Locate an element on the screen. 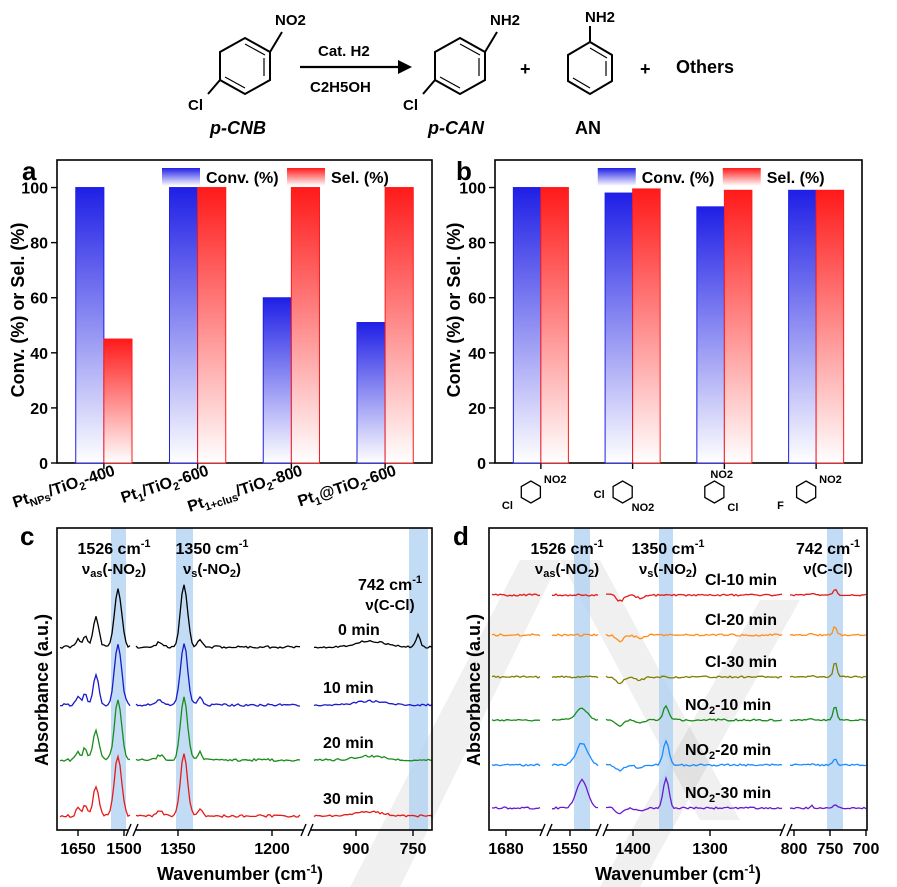  panel-d-letter: d is located at coordinates (461, 536).